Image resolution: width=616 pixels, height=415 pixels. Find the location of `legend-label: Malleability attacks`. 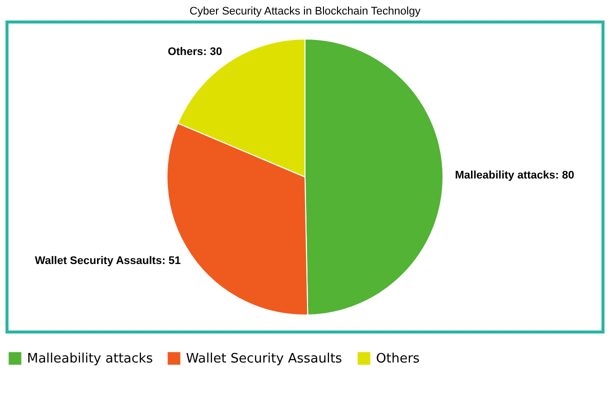

legend-label: Malleability attacks is located at coordinates (90, 358).